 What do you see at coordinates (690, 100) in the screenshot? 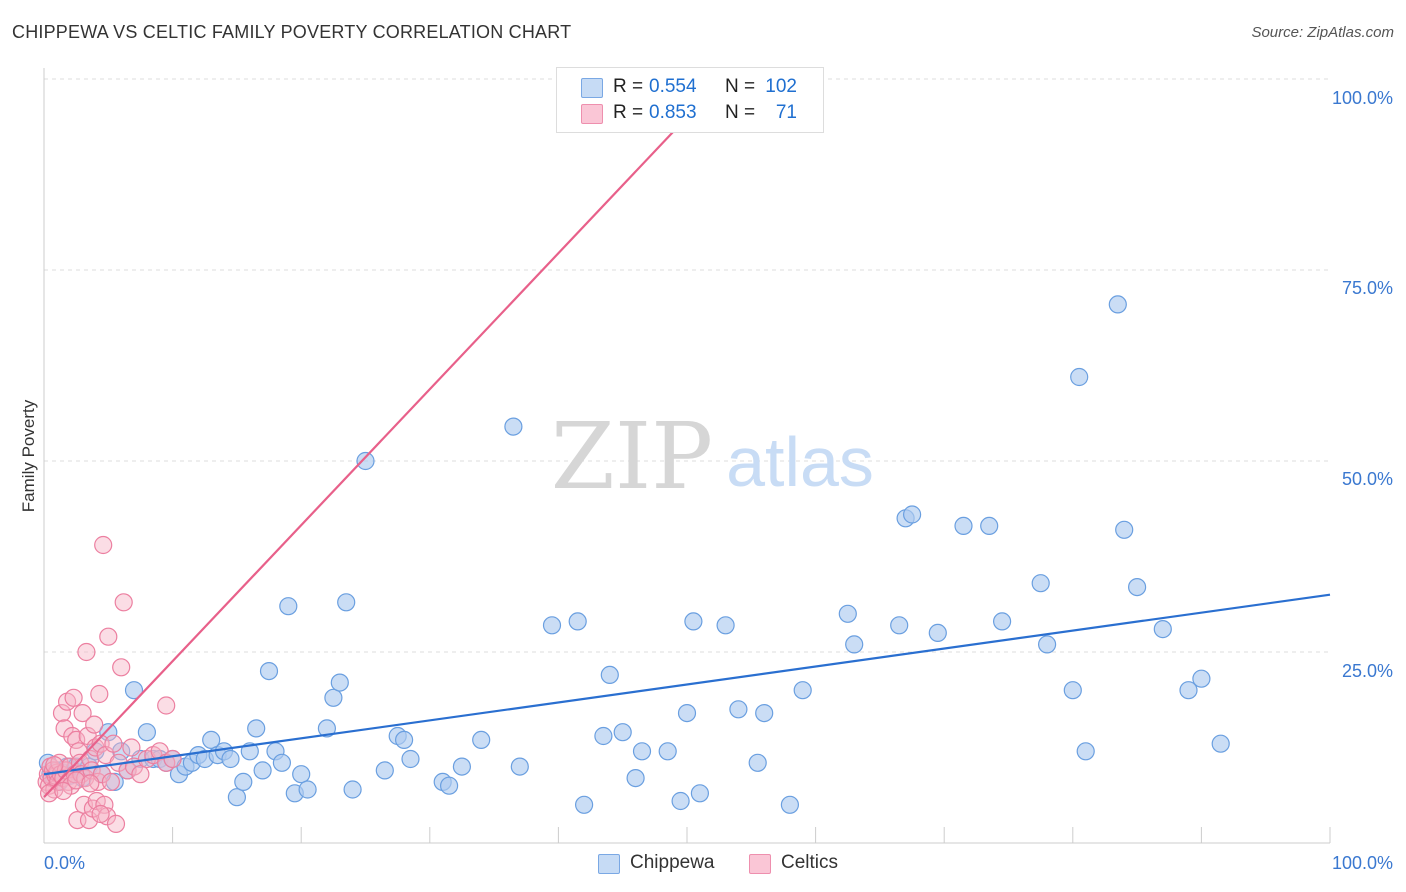
I see `correlation-legend: R = 0.554 N = 102 R = 0.853 N = 71` at bounding box center [690, 100].